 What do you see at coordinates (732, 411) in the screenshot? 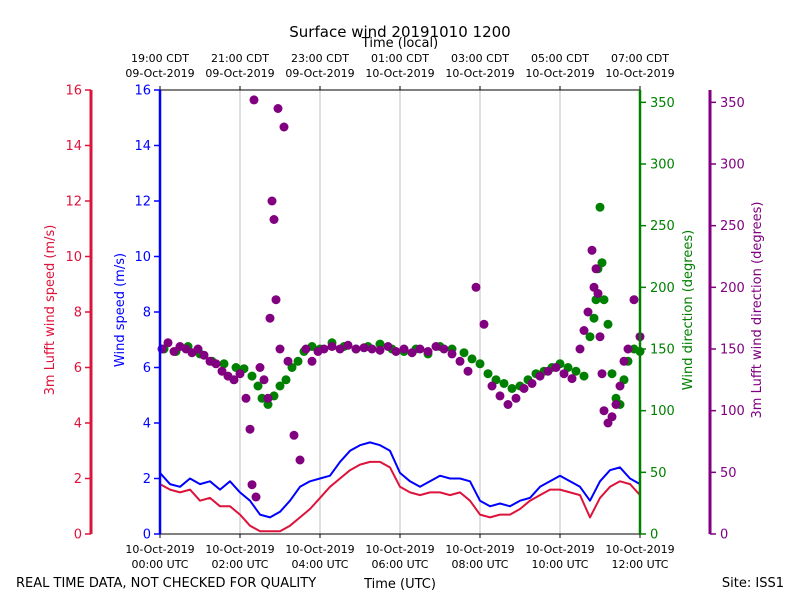
I see `y-tick-label: 100` at bounding box center [732, 411].